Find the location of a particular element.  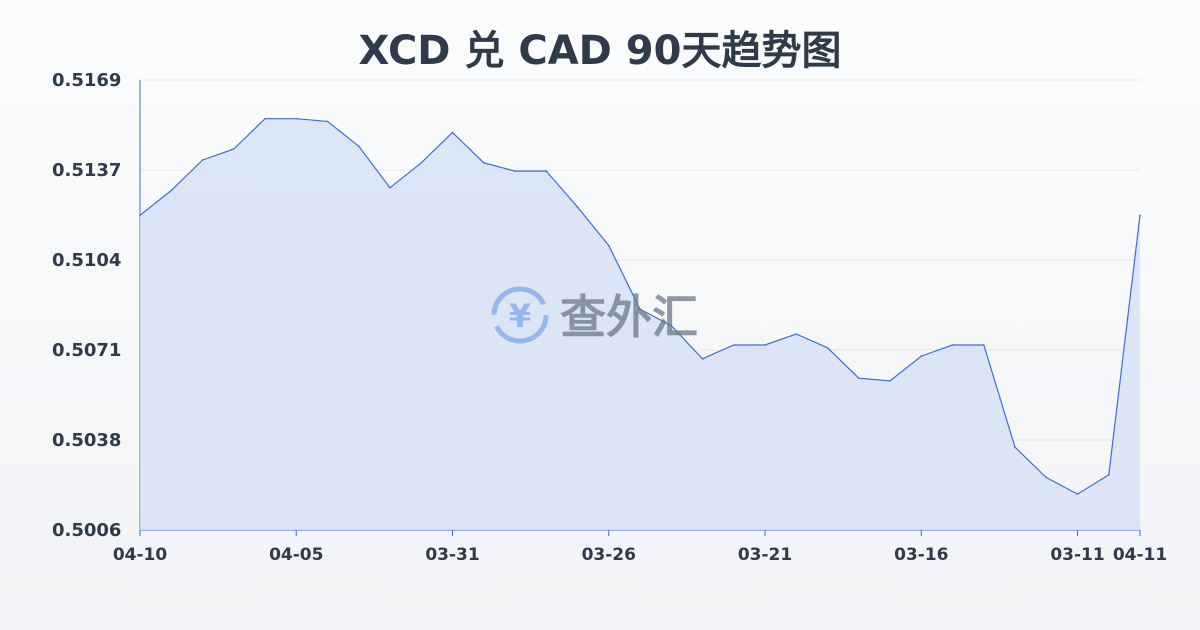

watermark-text: 查外汇 is located at coordinates (629, 317).